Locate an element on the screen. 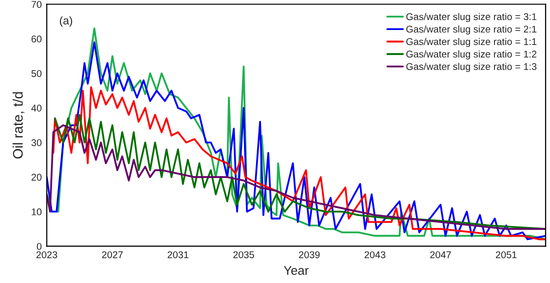  x-tick-label: 2039 is located at coordinates (309, 254).